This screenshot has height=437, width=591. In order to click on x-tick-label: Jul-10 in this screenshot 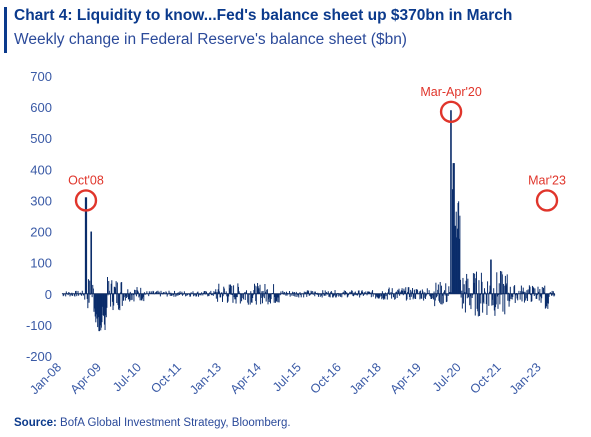, I will do `click(127, 377)`.